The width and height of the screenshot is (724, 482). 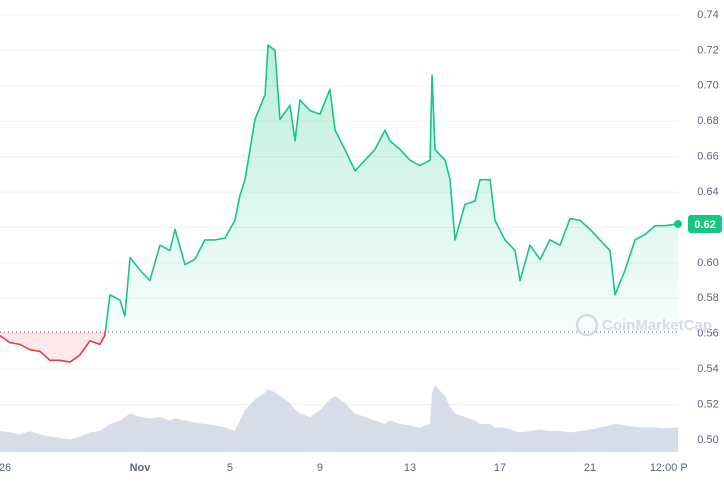 What do you see at coordinates (707, 192) in the screenshot?
I see `y-tick-label: 0.64` at bounding box center [707, 192].